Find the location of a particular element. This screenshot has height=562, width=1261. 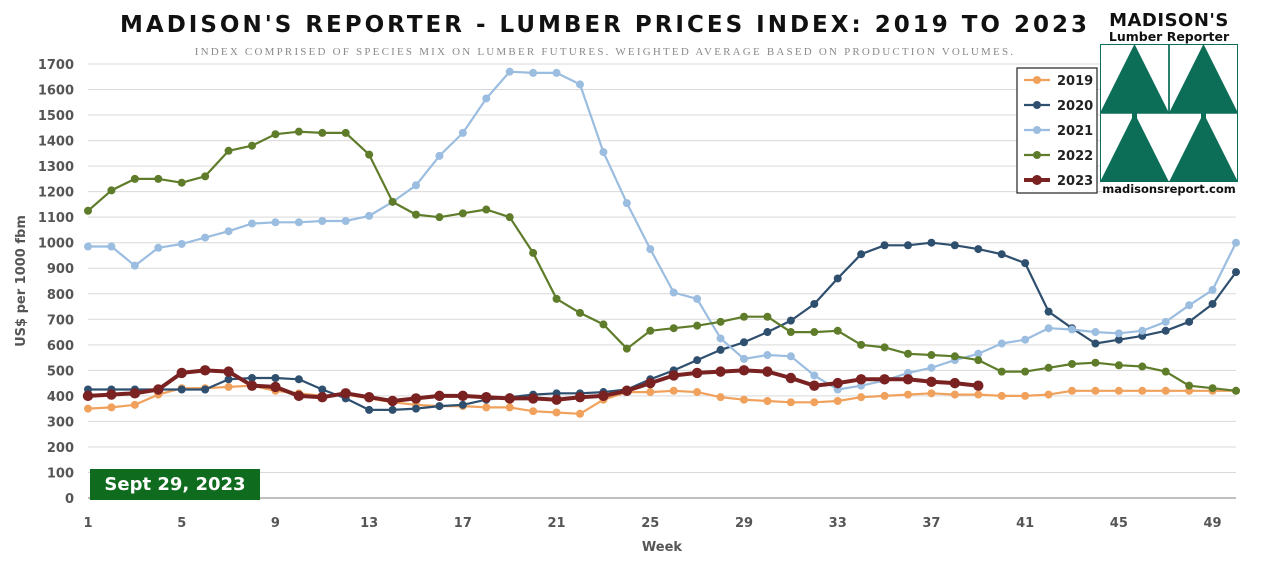

y-tick-label: 1200 is located at coordinates (56, 193).